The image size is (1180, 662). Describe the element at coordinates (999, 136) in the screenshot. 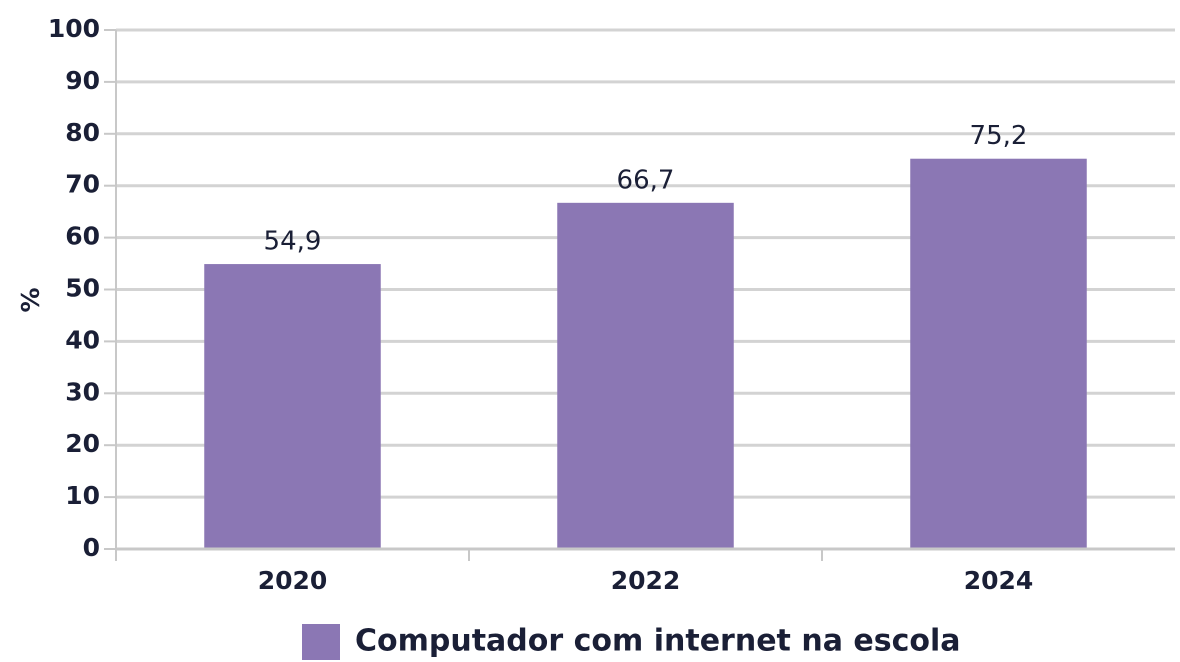

I see `value-label: 75,2` at that location.